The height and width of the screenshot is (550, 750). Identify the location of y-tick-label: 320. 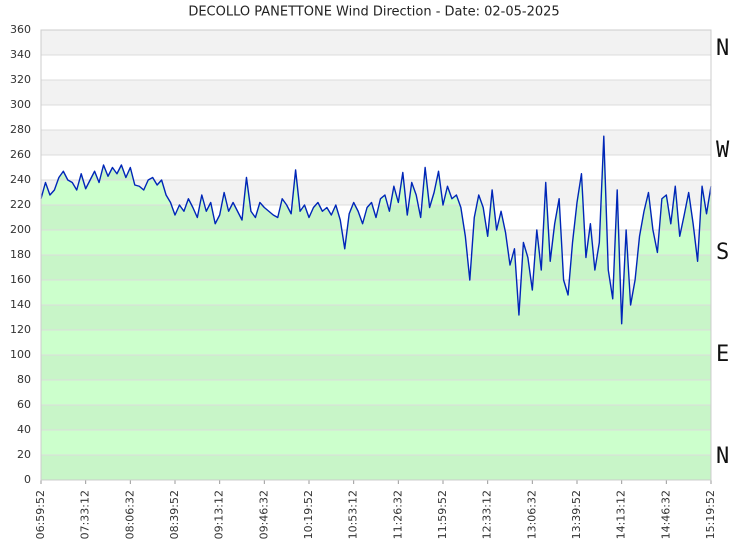
(20, 79).